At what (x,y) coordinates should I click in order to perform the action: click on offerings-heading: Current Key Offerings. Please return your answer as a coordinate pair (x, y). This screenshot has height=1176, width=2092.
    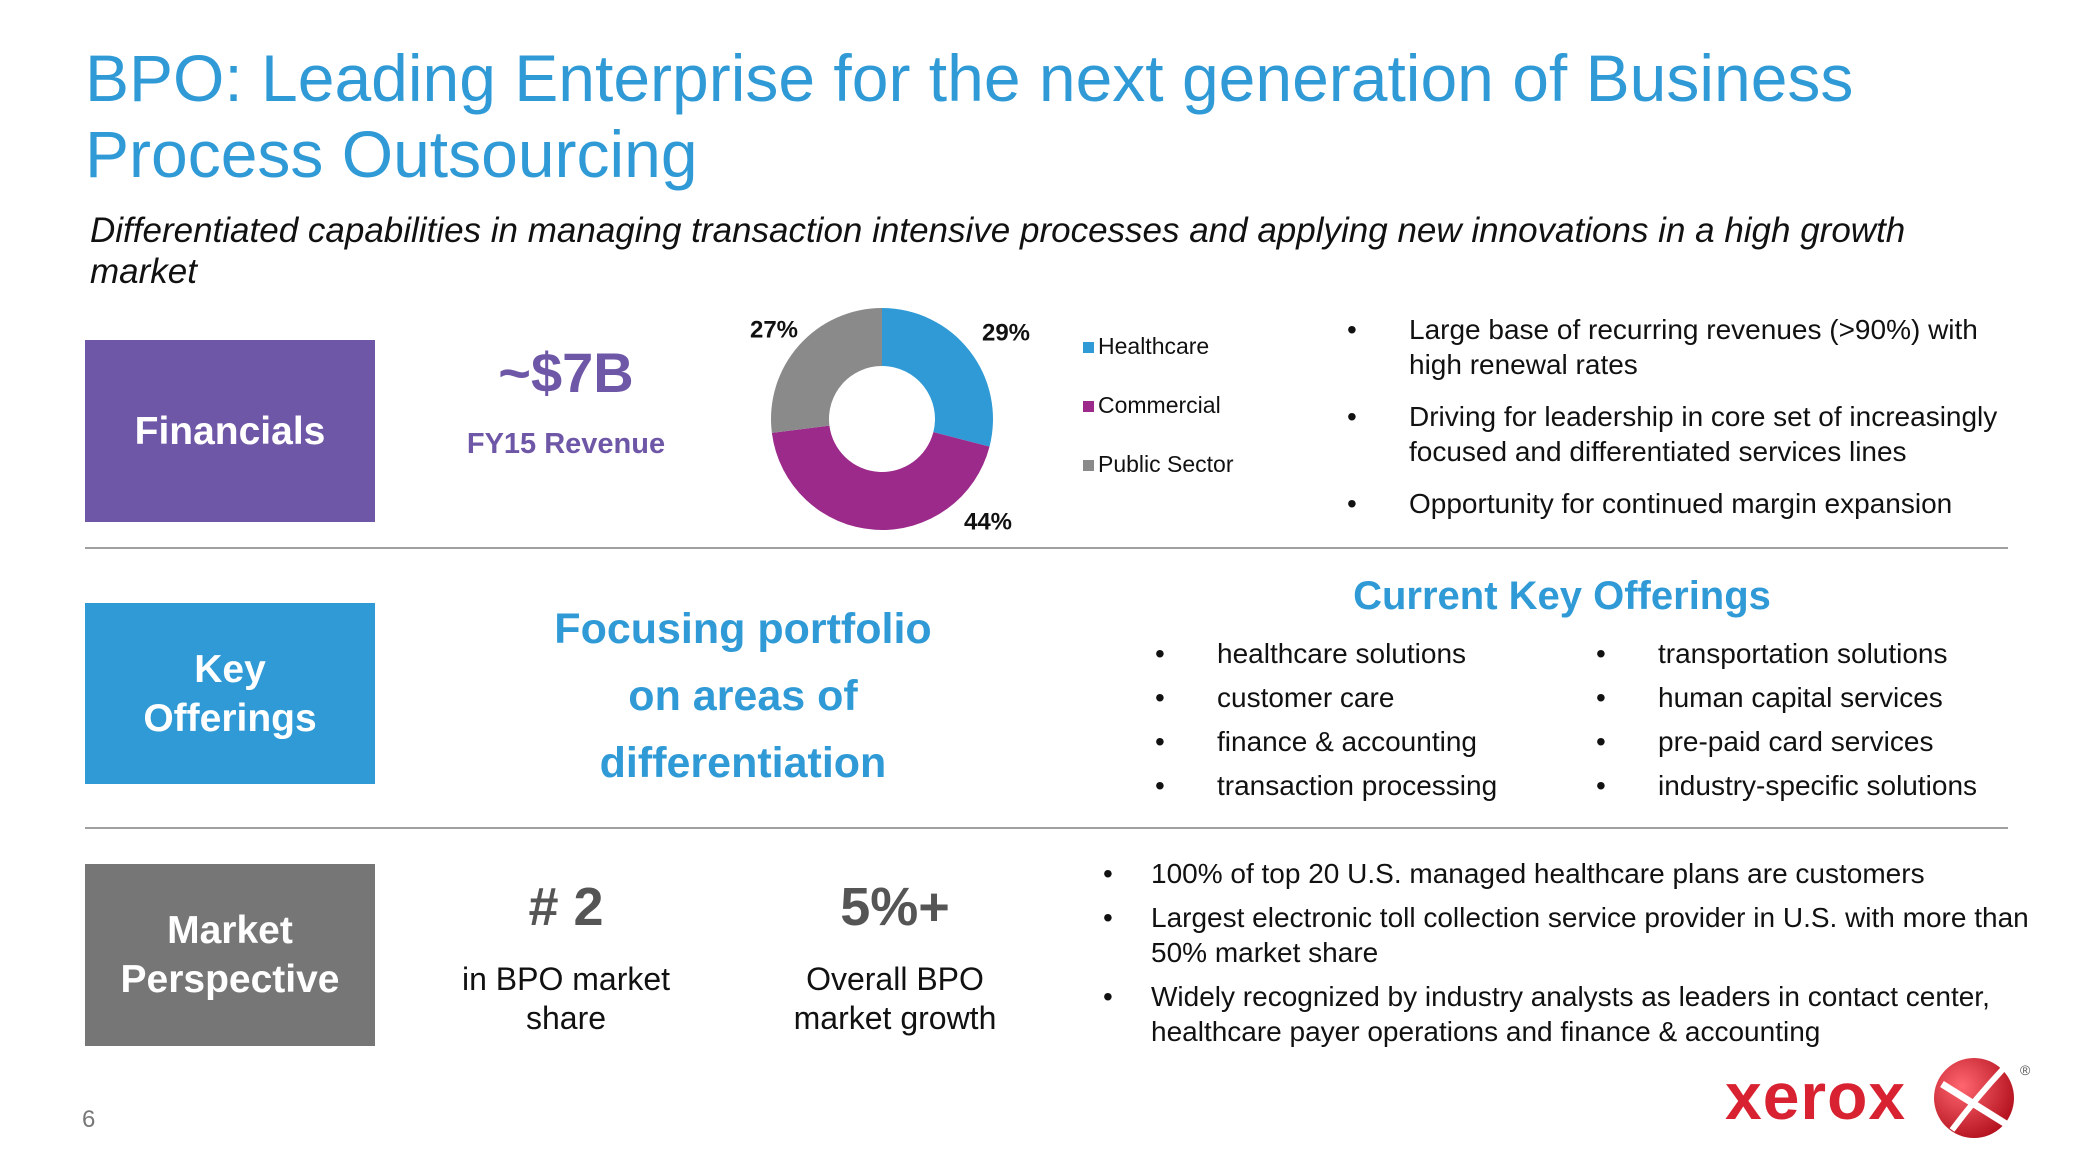
    Looking at the image, I should click on (1562, 596).